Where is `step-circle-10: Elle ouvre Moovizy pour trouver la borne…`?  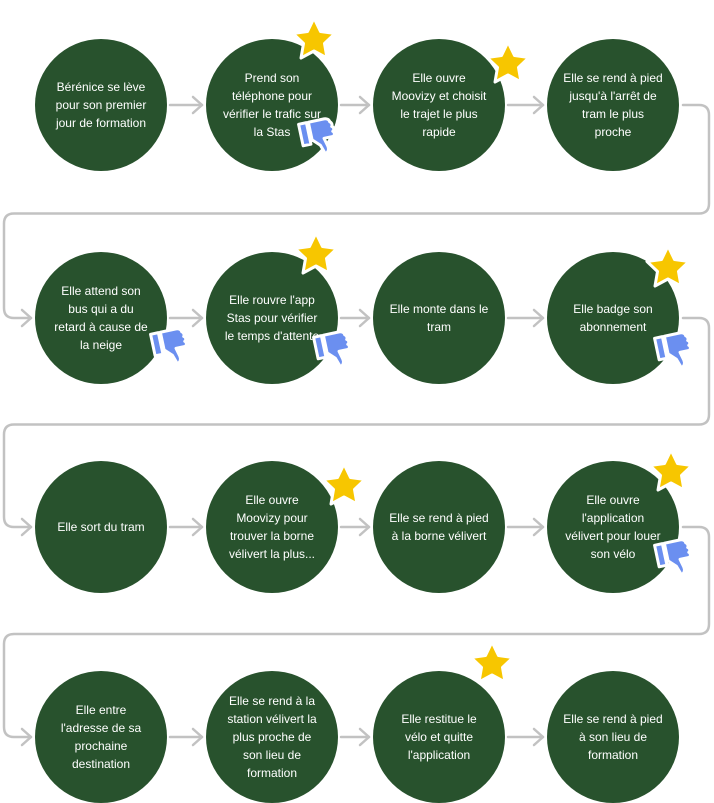 step-circle-10: Elle ouvre Moovizy pour trouver la borne… is located at coordinates (272, 527).